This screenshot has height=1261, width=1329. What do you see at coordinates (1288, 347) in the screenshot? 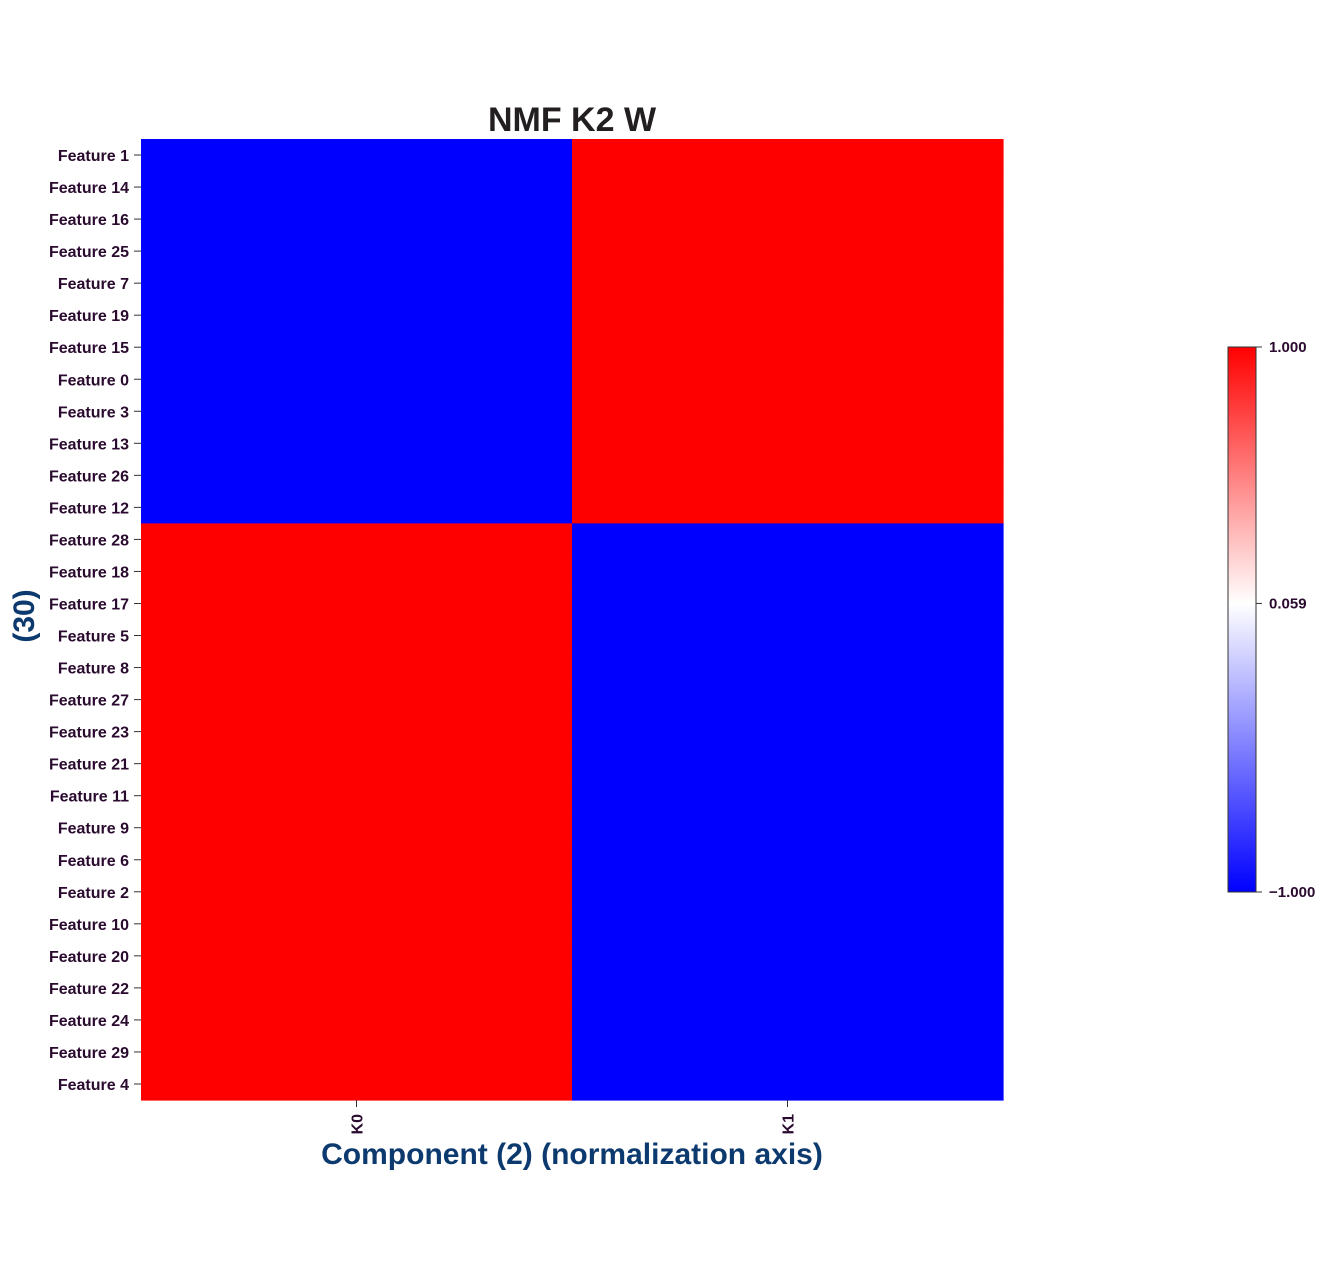
I see `colorbar-tick-label: 1.000` at bounding box center [1288, 347].